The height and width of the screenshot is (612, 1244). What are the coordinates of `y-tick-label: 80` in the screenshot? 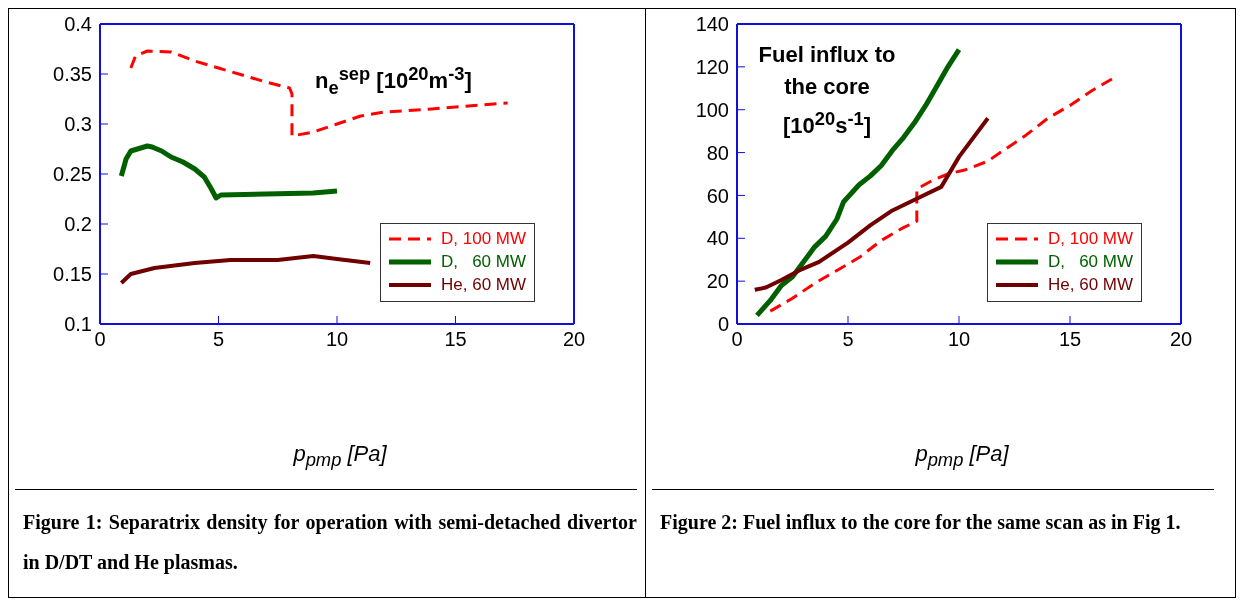 It's located at (717, 152).